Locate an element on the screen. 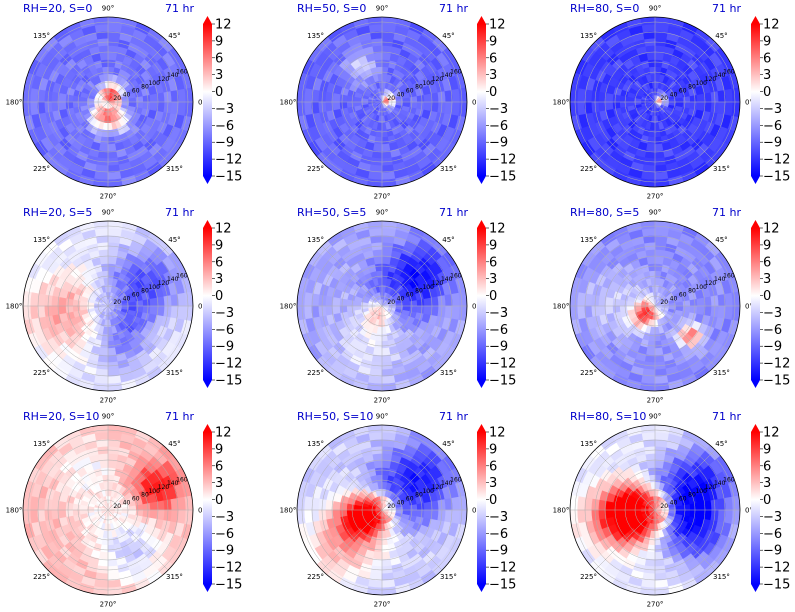 The width and height of the screenshot is (795, 612). radial-tick-label: 100 is located at coordinates (428, 287).